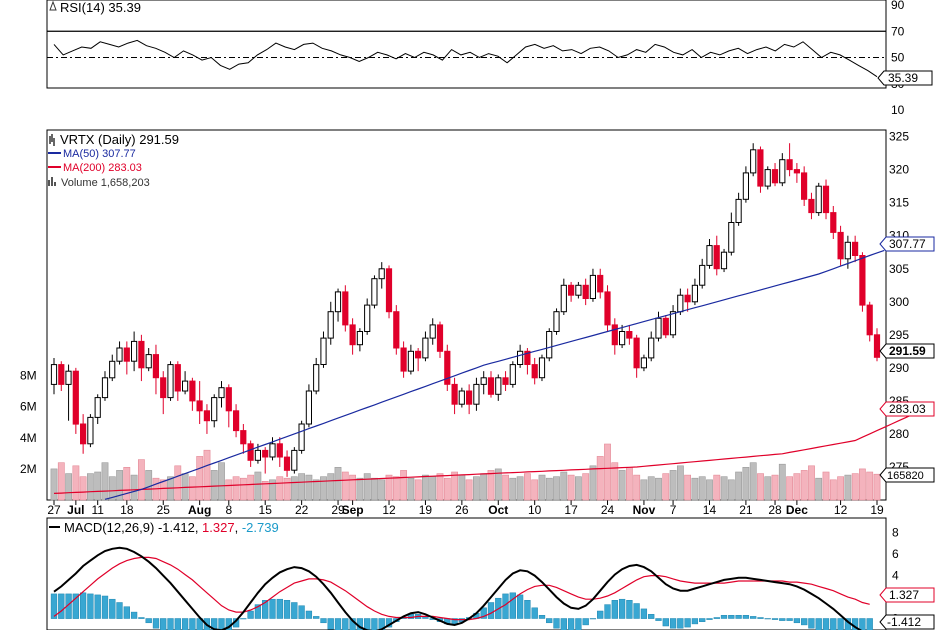 This screenshot has height=635, width=936. Describe the element at coordinates (905, 78) in the screenshot. I see `rsi-last-value-tag: 35.39` at that location.